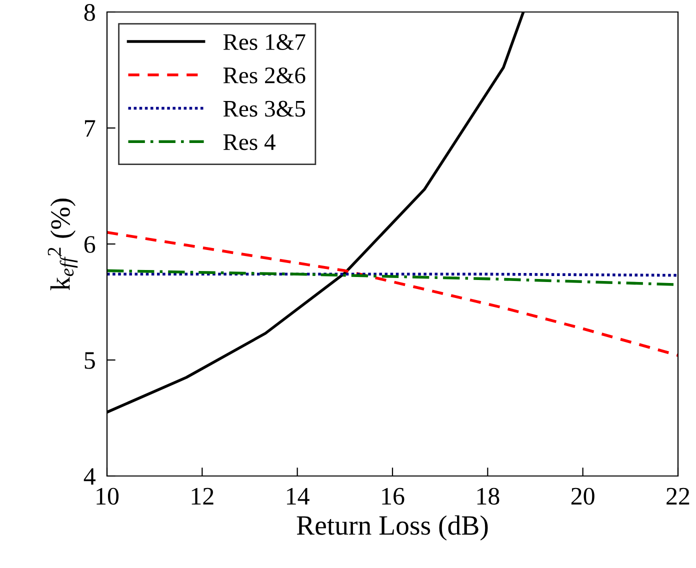  What do you see at coordinates (488, 496) in the screenshot?
I see `x-tick-label: 18` at bounding box center [488, 496].